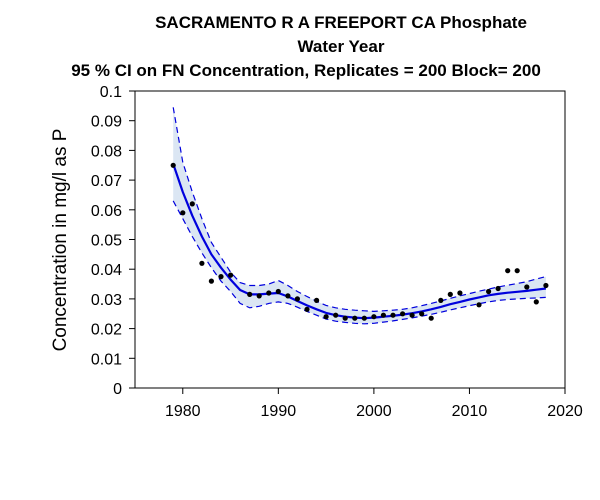 The height and width of the screenshot is (500, 600). I want to click on x-axis: 1980 1990 2000 2010 2020, so click(374, 404).